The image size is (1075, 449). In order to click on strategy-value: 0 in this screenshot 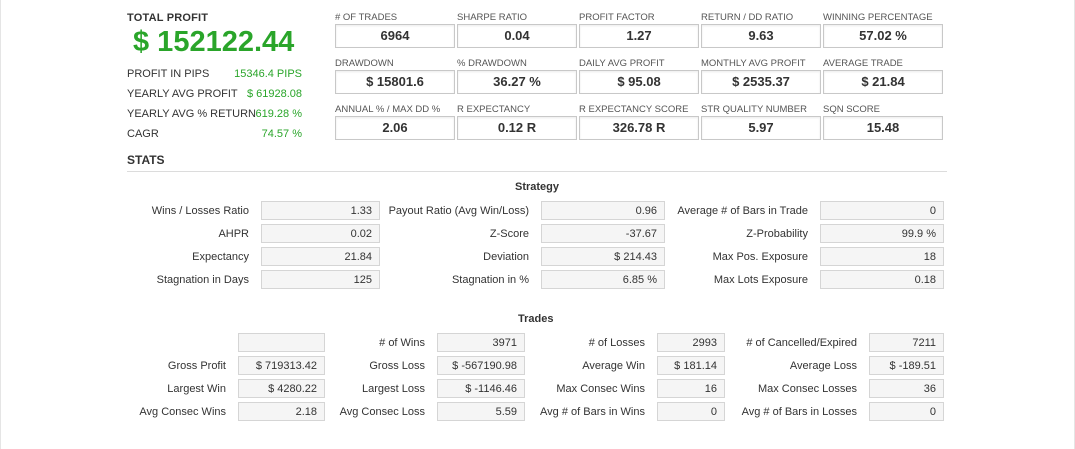, I will do `click(882, 210)`.